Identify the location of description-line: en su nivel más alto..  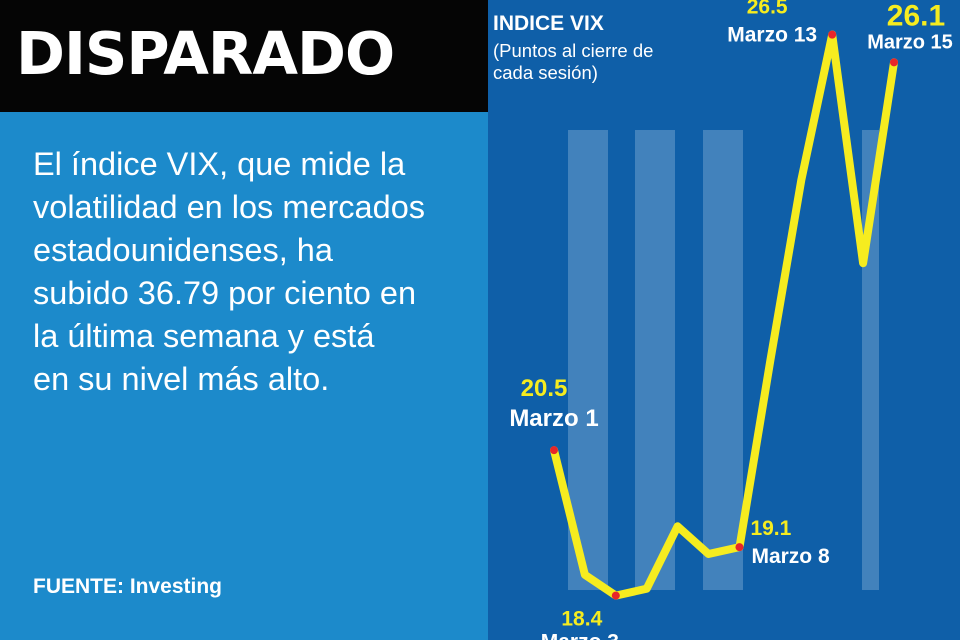
(181, 379).